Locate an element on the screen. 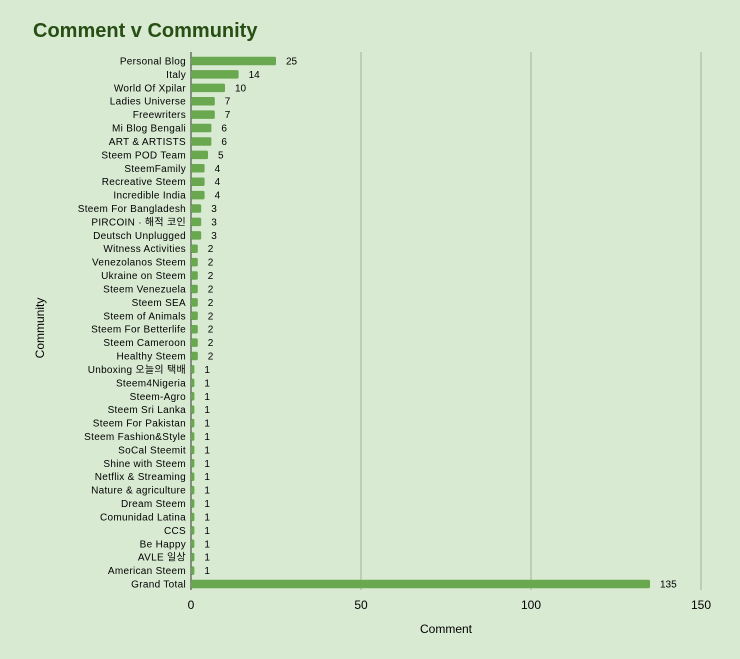  category-label-12: PIRCOIN · 해적 코인 is located at coordinates (138, 221).